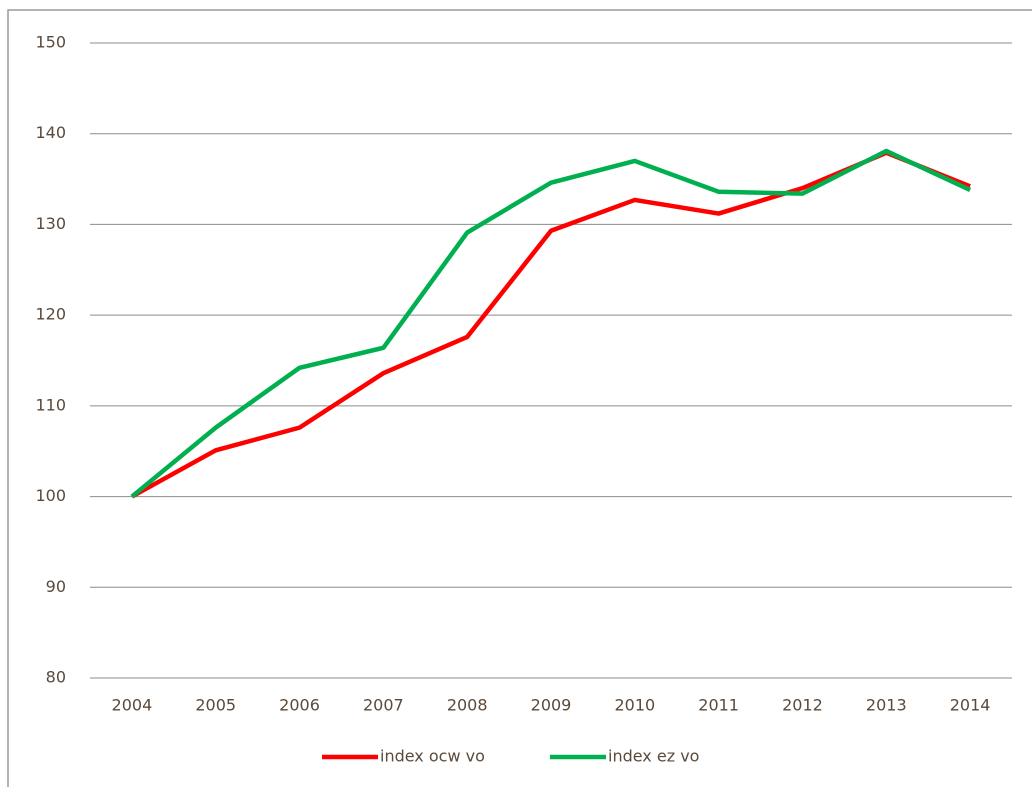 The width and height of the screenshot is (1032, 791). Describe the element at coordinates (299, 705) in the screenshot. I see `x-tick-label: 2006` at that location.